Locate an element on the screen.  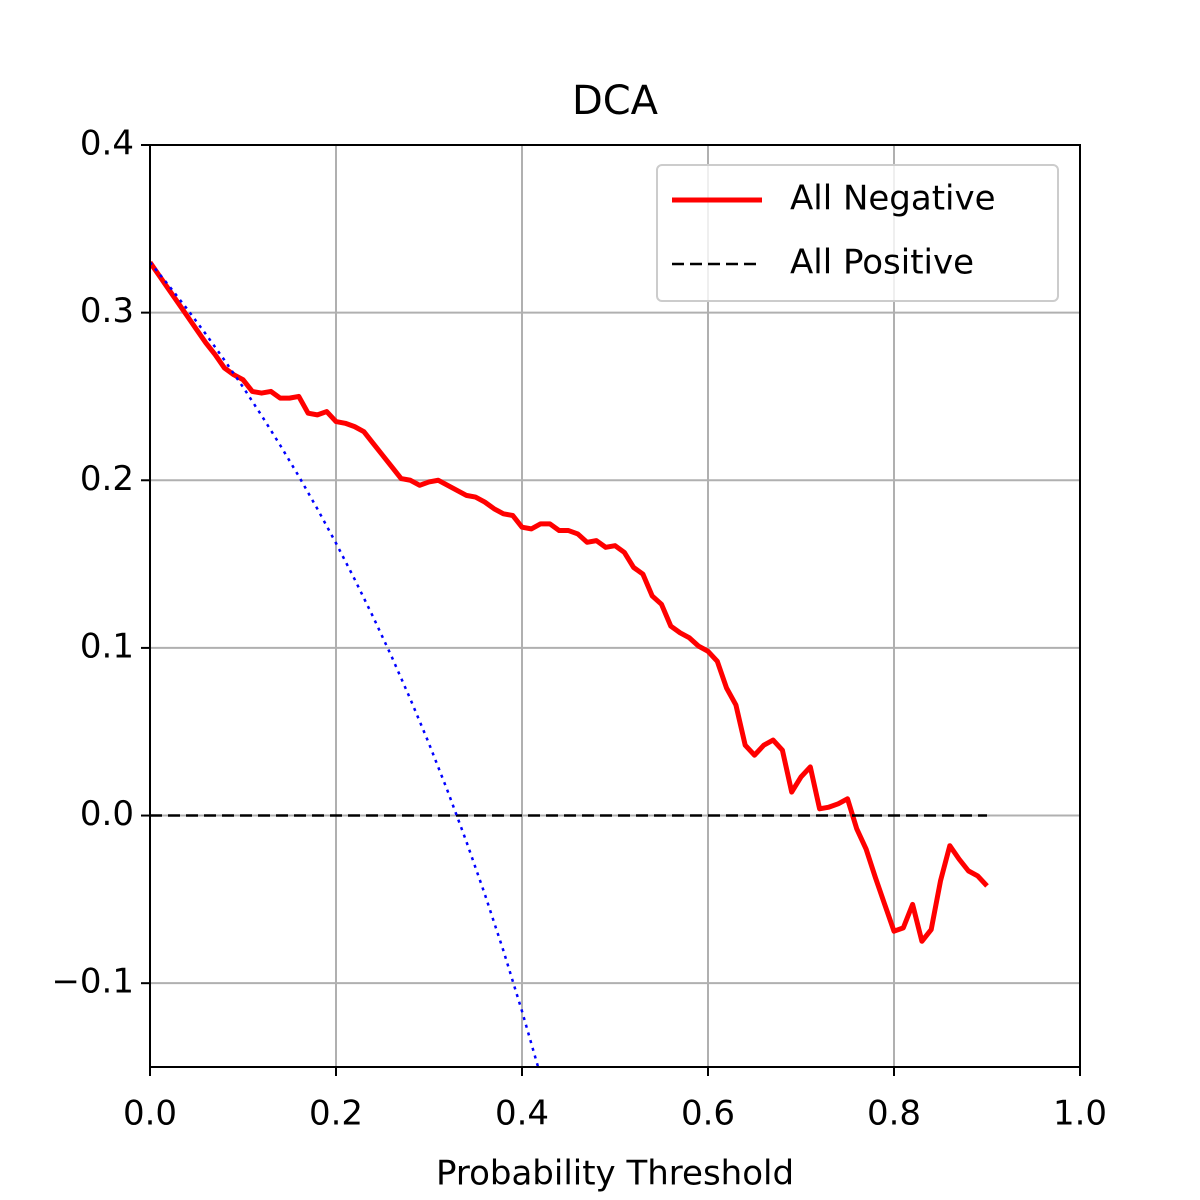
x-axis-label: Probability Threshold is located at coordinates (615, 1174).